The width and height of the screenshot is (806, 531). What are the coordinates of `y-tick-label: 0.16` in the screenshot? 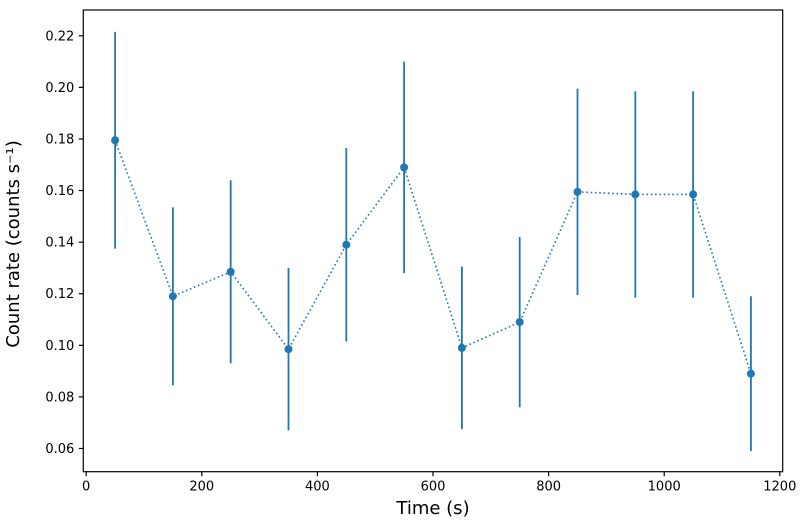 It's located at (59, 191).